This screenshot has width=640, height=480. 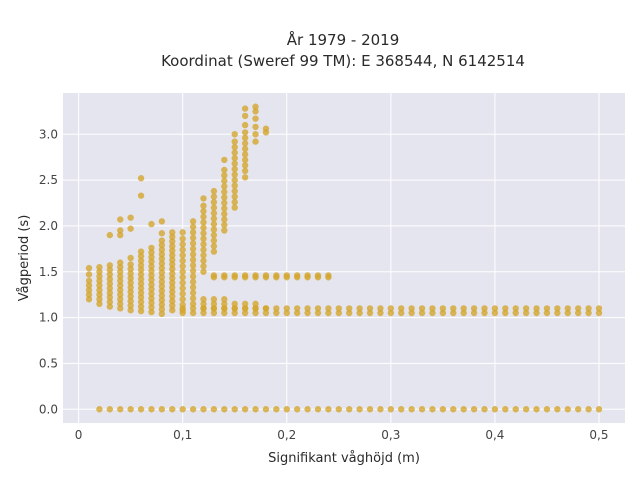 What do you see at coordinates (390, 435) in the screenshot?
I see `x-tick-label: 0,3` at bounding box center [390, 435].